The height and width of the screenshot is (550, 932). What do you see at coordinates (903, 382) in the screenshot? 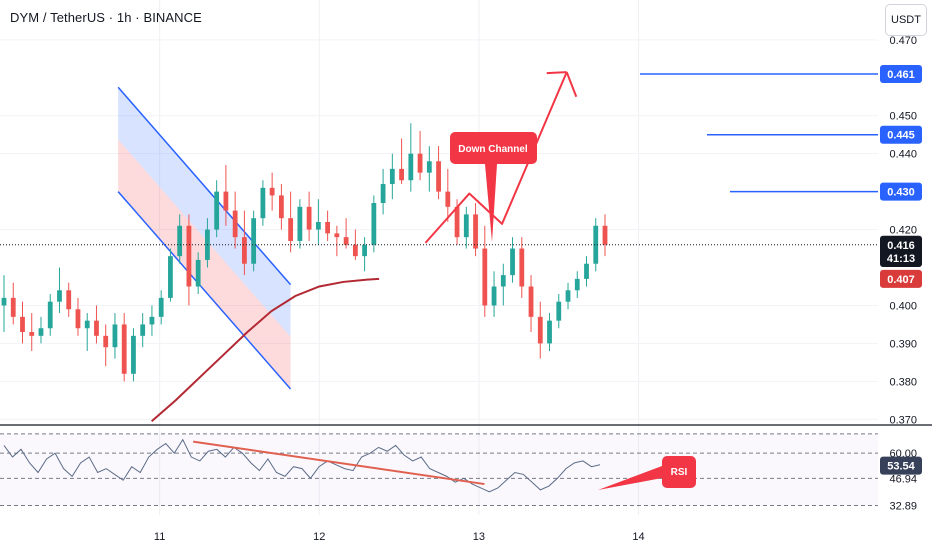
I see `price-axis-tick: 0.380` at bounding box center [903, 382].